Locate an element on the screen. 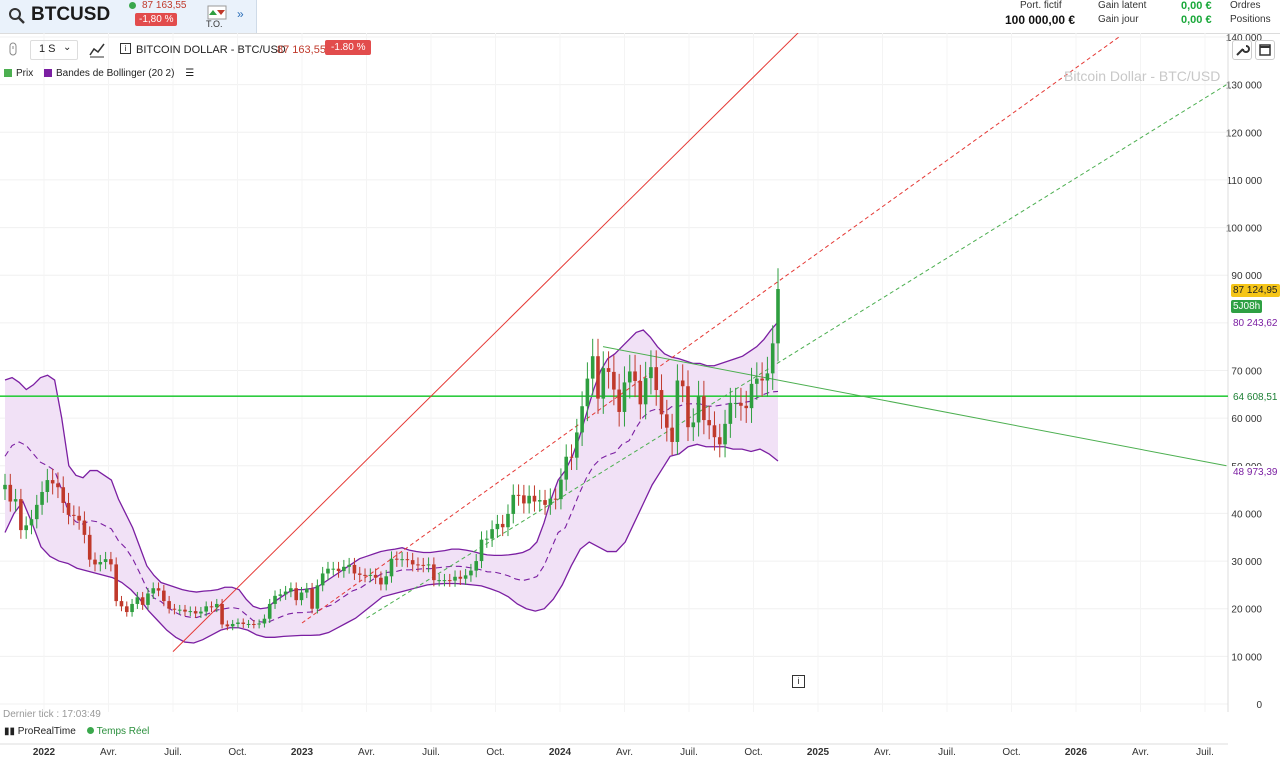 This screenshot has height=764, width=1280. y-tick-label: 60 000 is located at coordinates (1246, 419).